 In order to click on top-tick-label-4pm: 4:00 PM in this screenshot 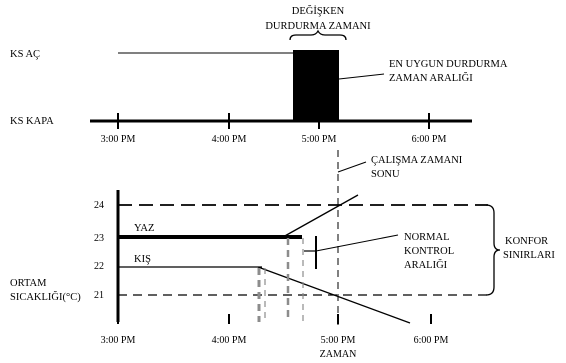, I will do `click(229, 139)`.